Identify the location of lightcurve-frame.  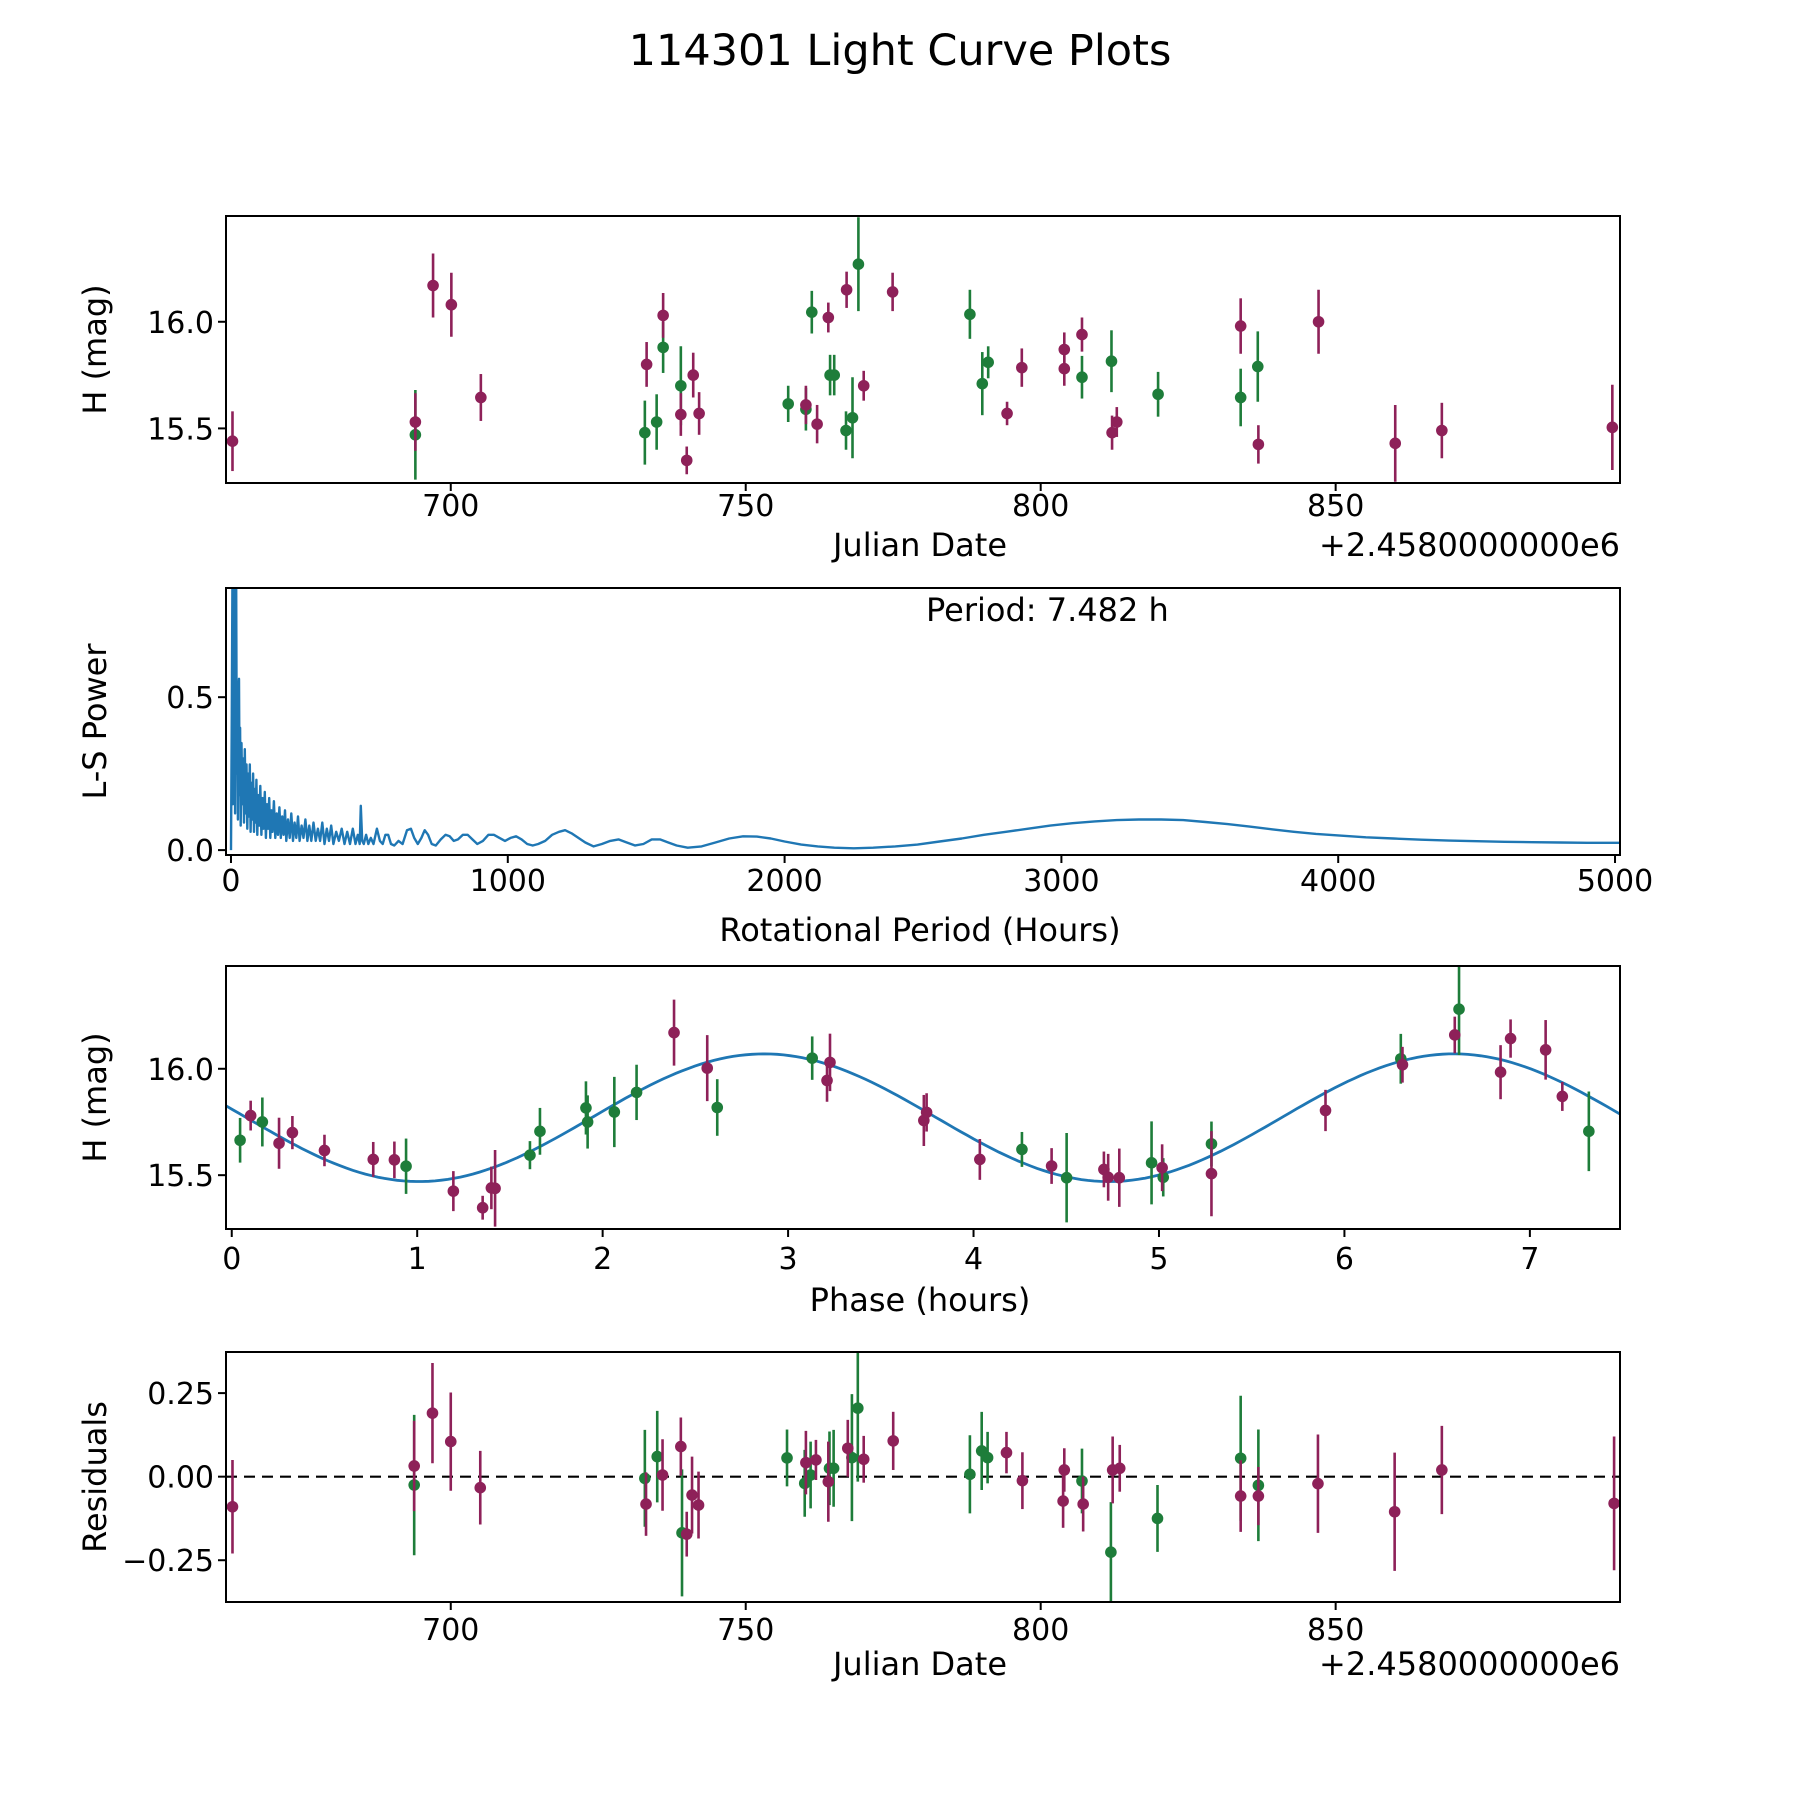
(923, 349).